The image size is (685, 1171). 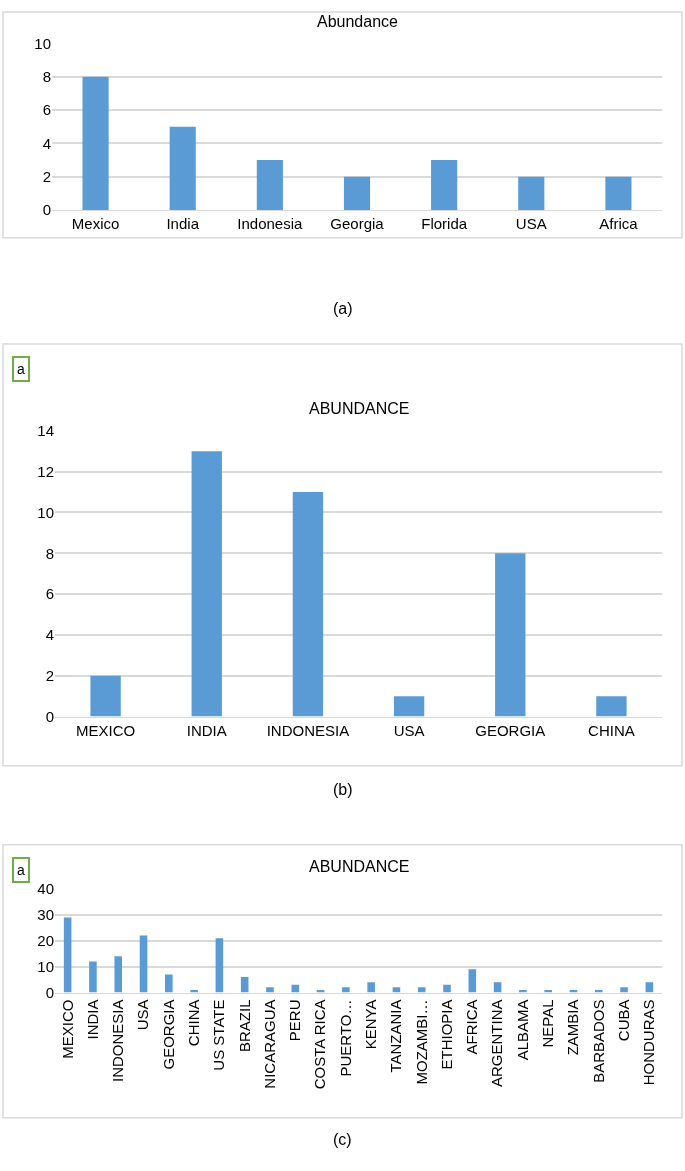 What do you see at coordinates (45, 915) in the screenshot?
I see `y-tick-label: 30` at bounding box center [45, 915].